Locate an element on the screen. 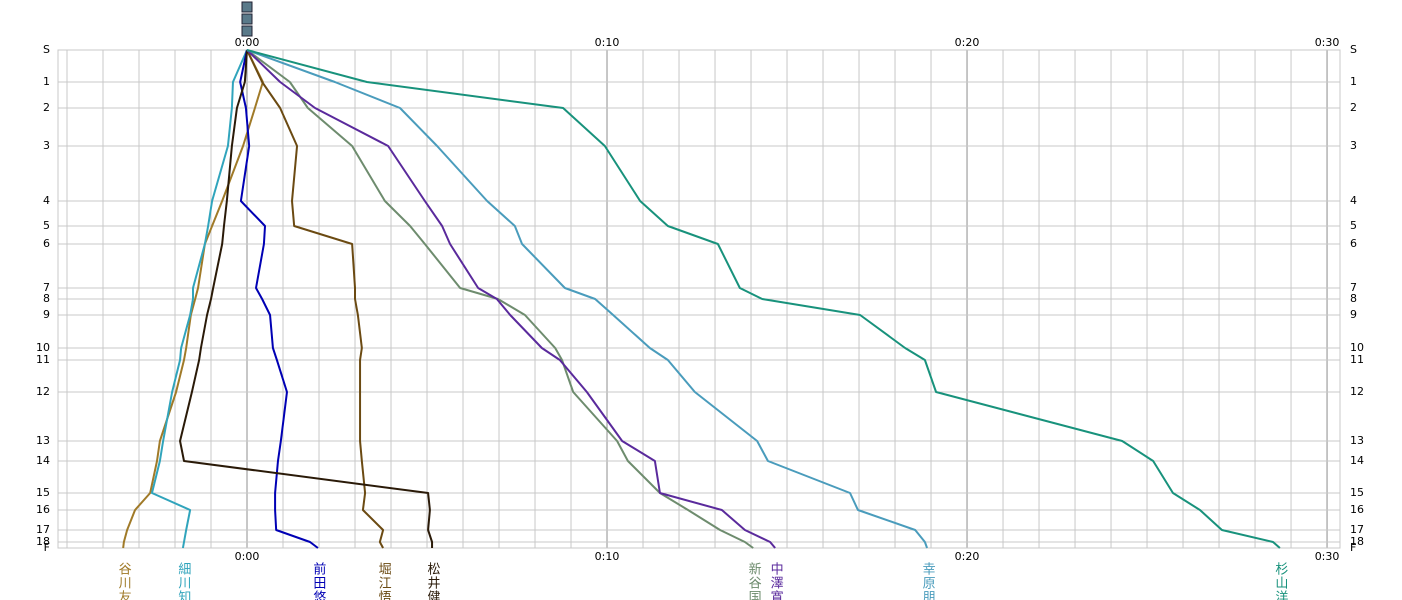 The width and height of the screenshot is (1402, 600). runner-name: 前田悠 is located at coordinates (318, 580).